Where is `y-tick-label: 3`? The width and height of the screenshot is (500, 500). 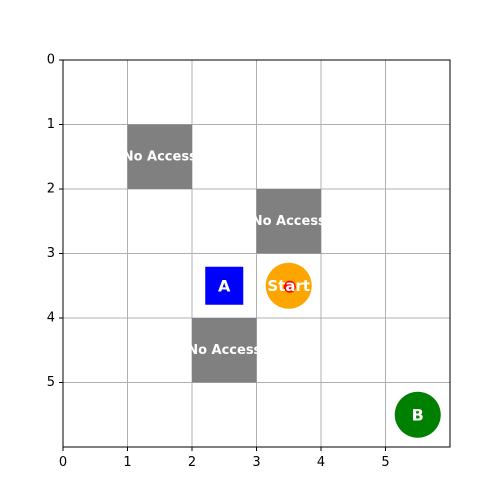
y-tick-label: 3 is located at coordinates (51, 253).